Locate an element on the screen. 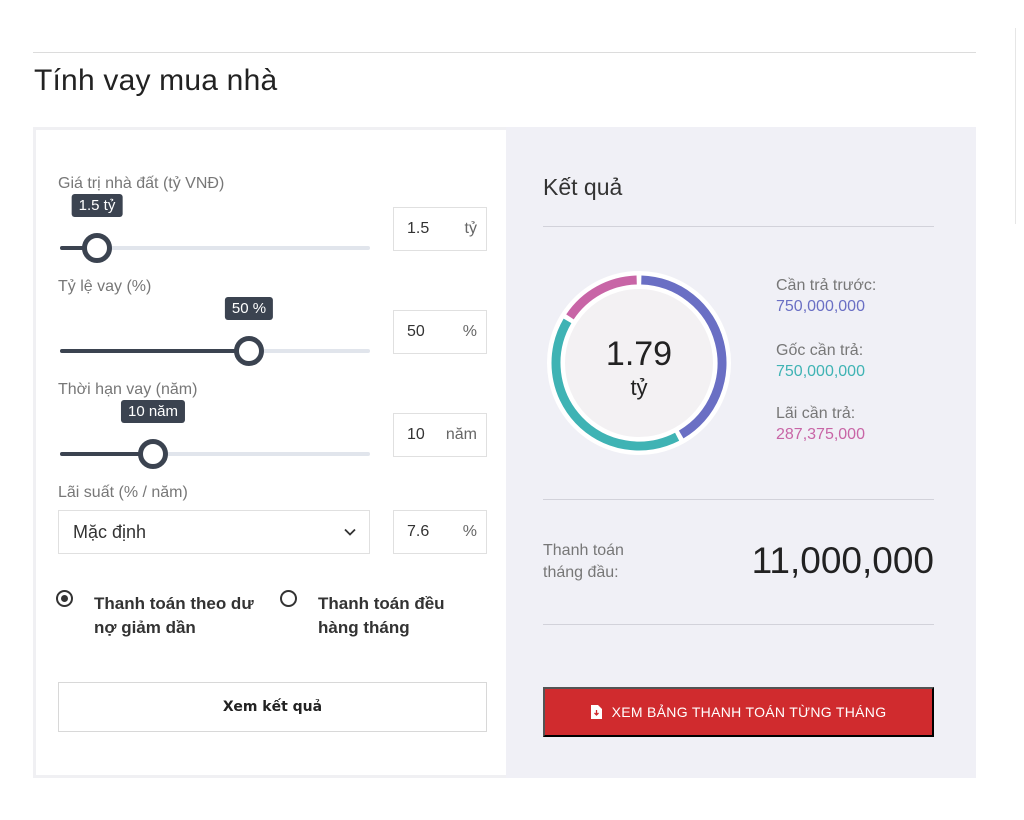 The height and width of the screenshot is (820, 1024). down-payment-value: 750,000,000 is located at coordinates (820, 306).